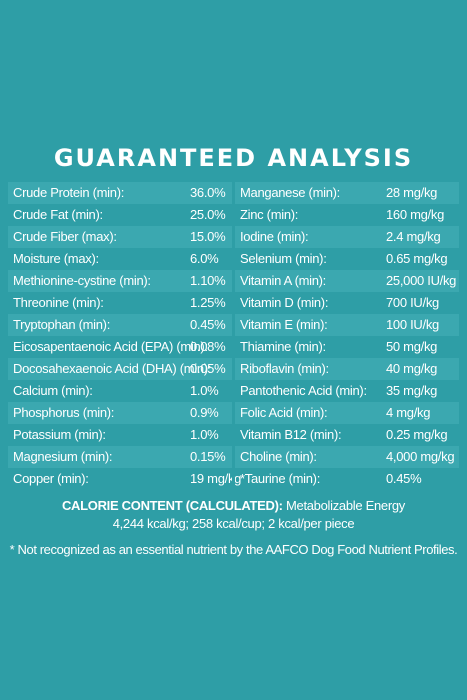  I want to click on nutrient-row: Iodine (min): 2.4 mg/kg, so click(347, 237).